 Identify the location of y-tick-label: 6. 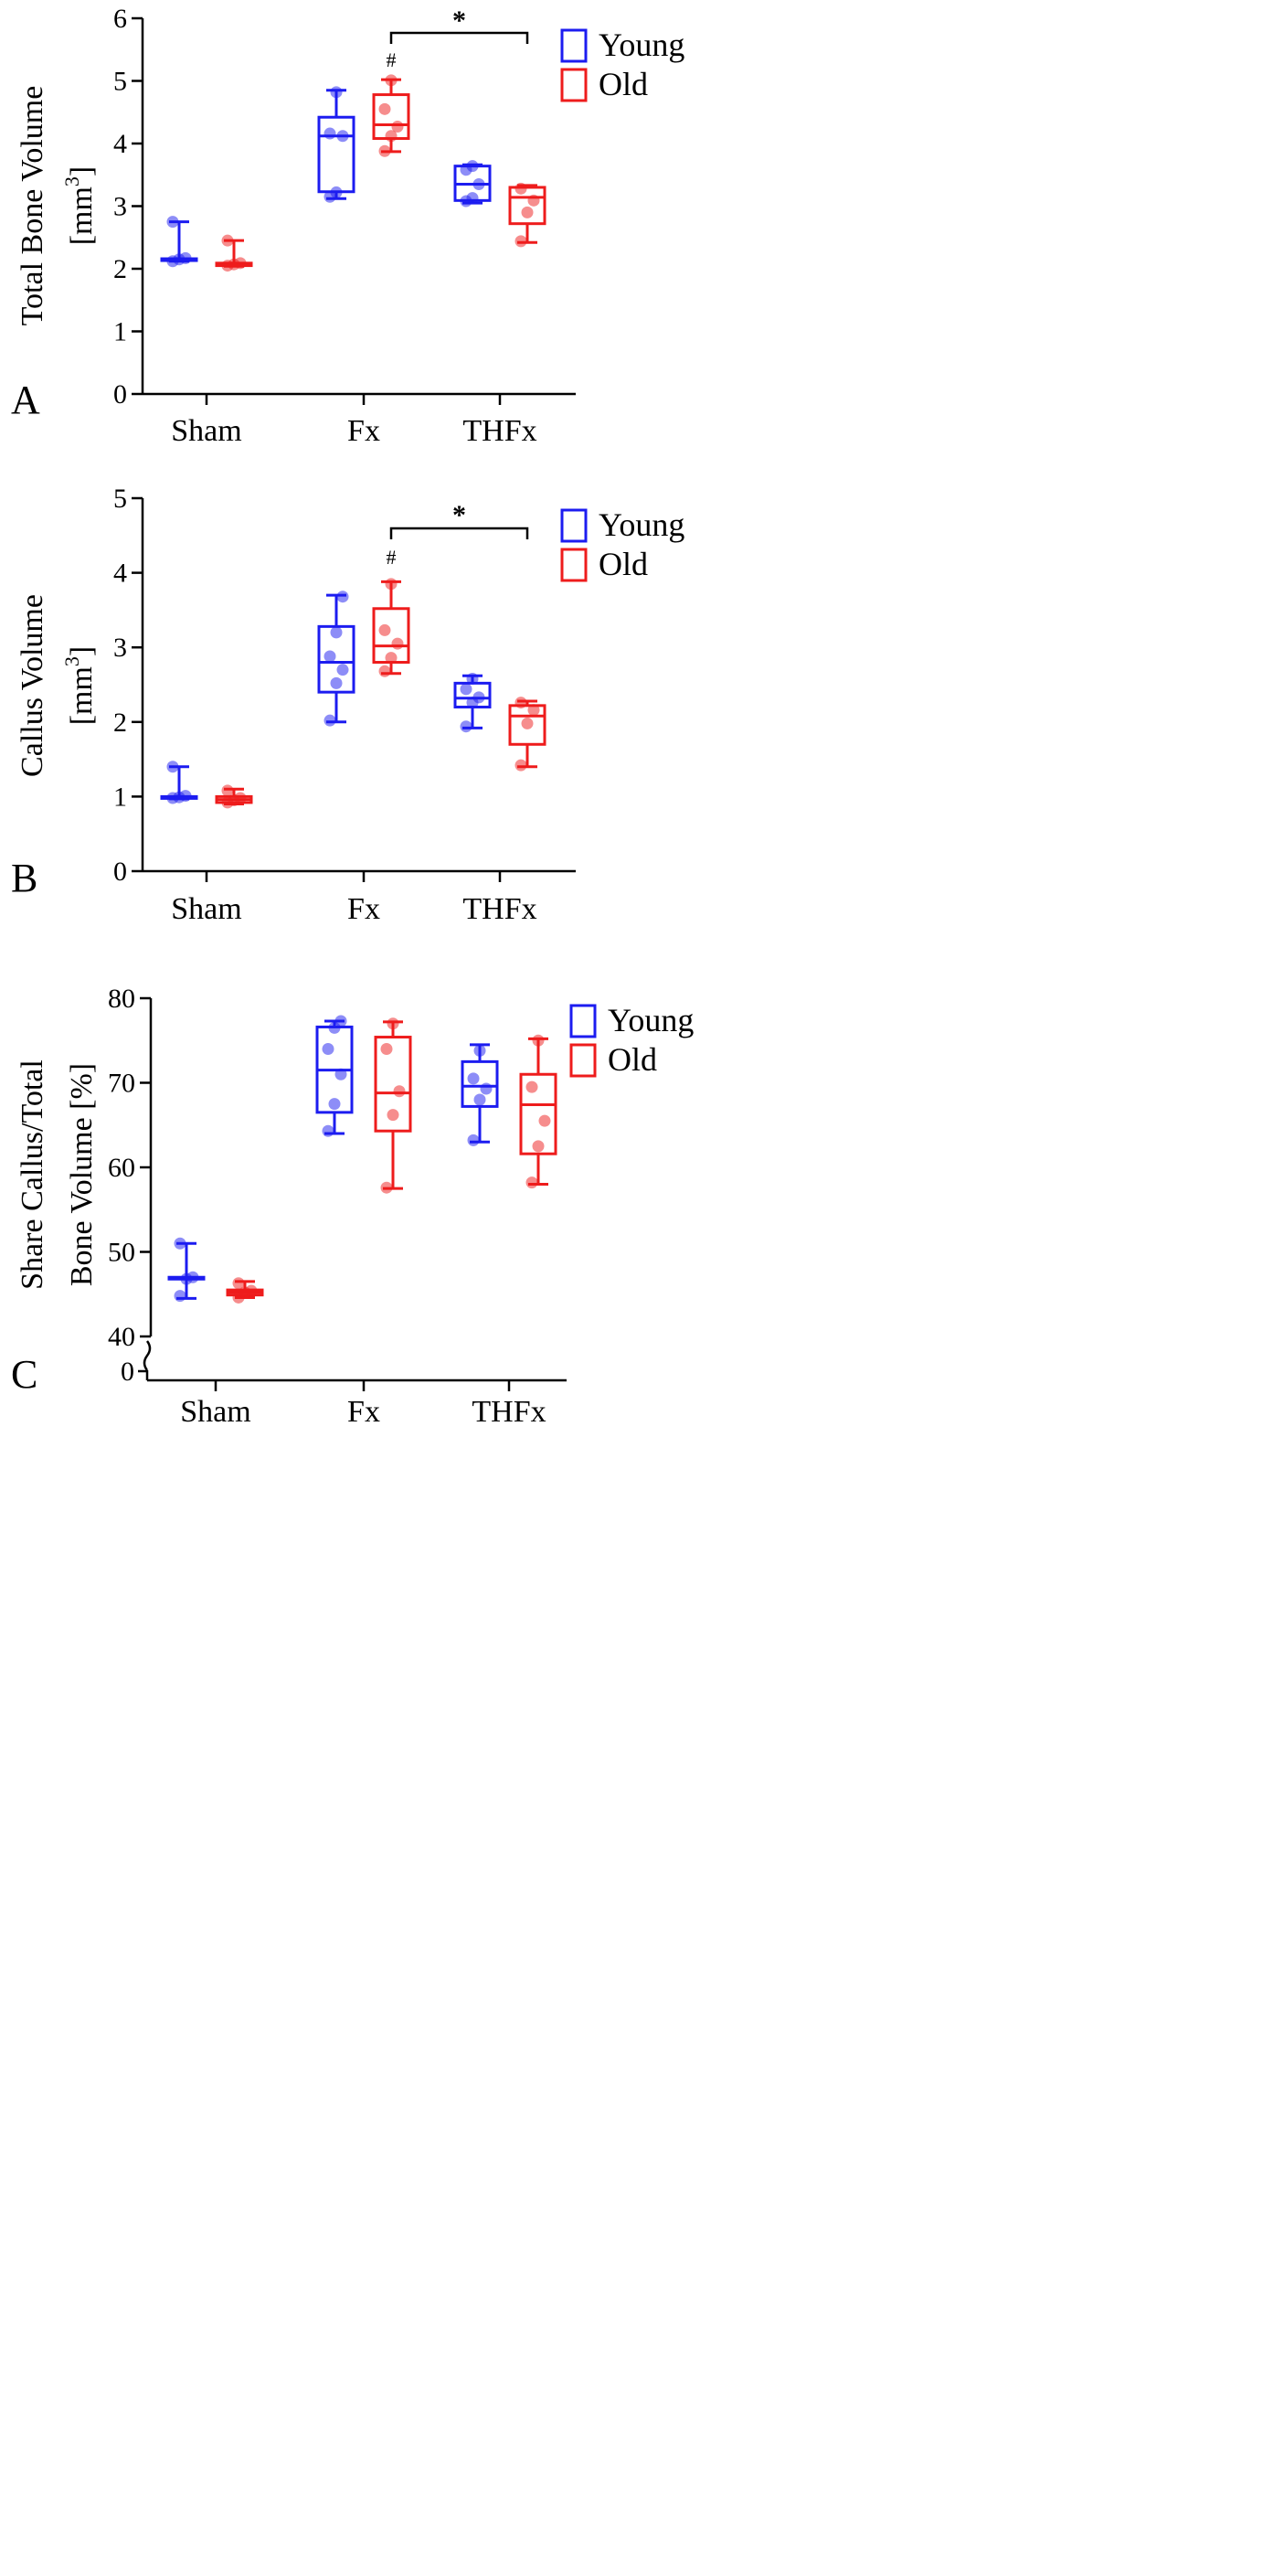
(120, 19).